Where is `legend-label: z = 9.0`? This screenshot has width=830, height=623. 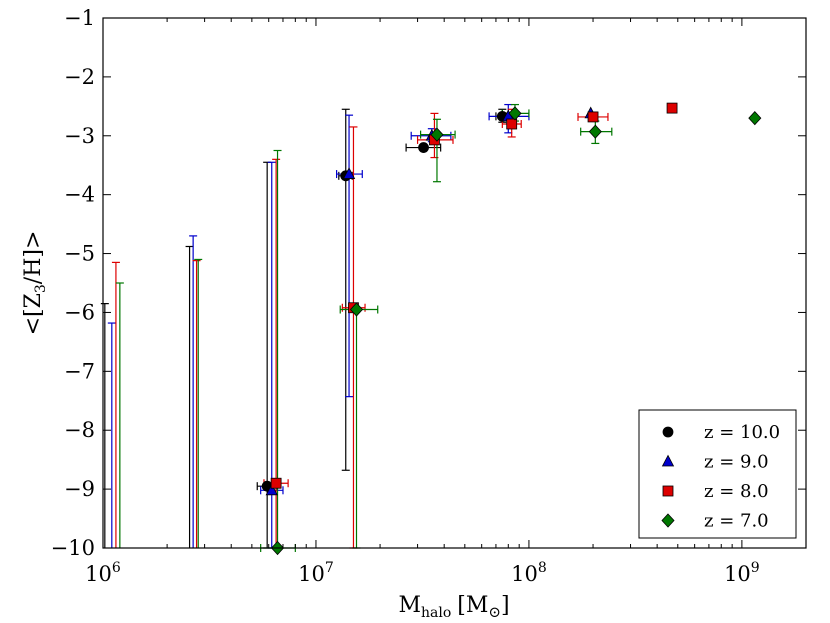 legend-label: z = 9.0 is located at coordinates (736, 462).